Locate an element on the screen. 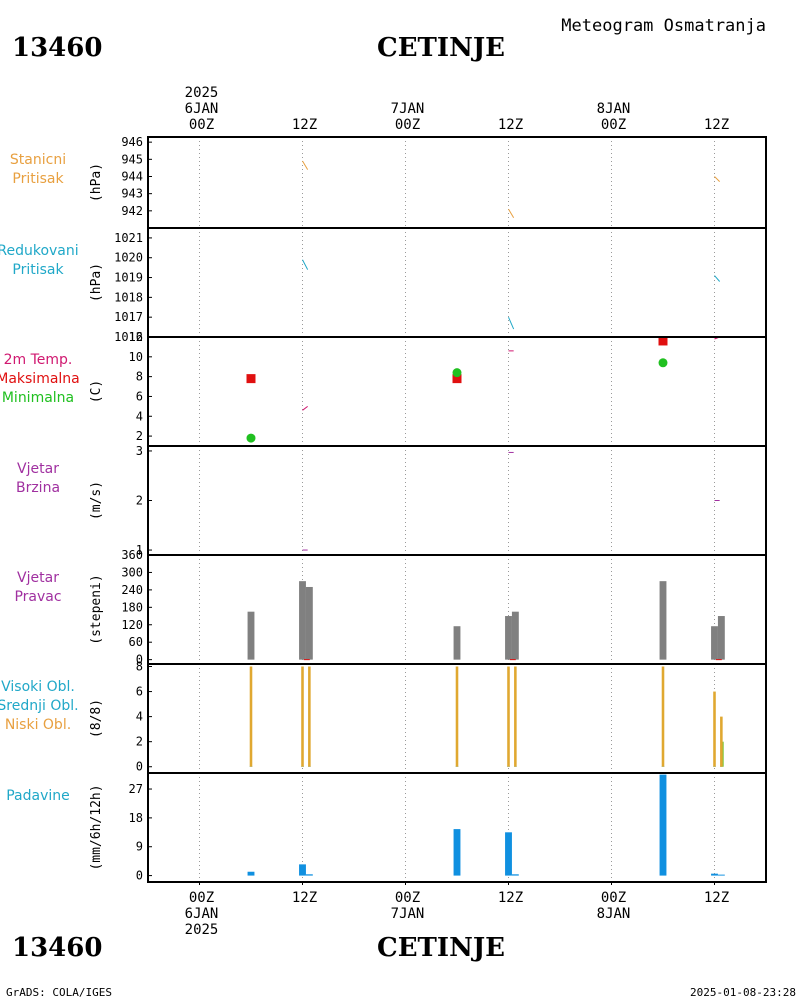 This screenshot has width=800, height=1000. panel-wind-direction: 0 60 120 180 240 300 360 (stepeni) Vjetar Pravac is located at coordinates (390, 607).